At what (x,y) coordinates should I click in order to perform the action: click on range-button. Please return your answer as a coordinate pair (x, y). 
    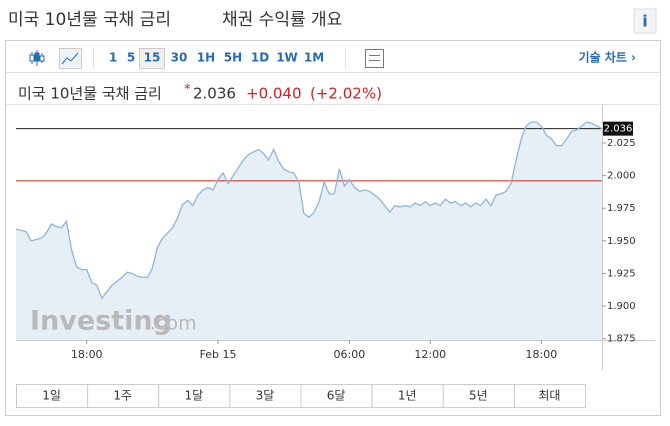
    Looking at the image, I should click on (549, 396).